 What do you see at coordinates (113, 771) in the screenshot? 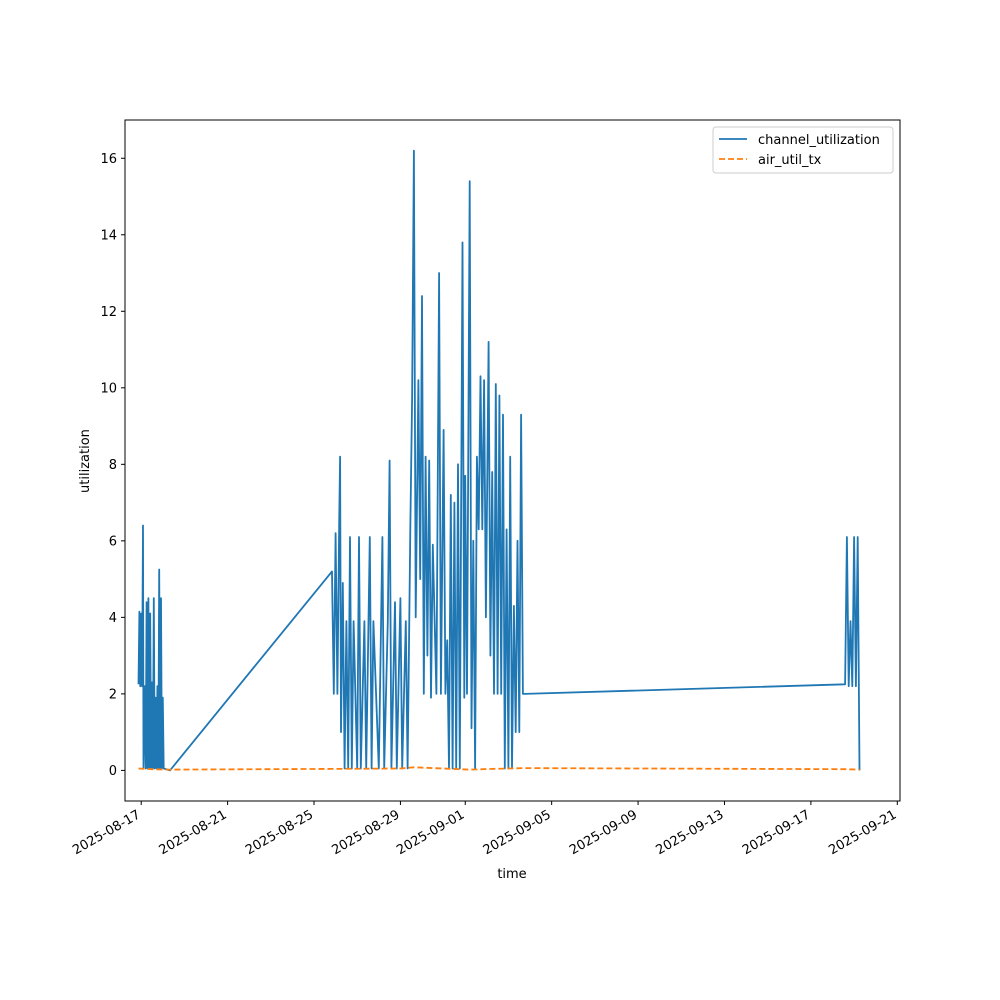
I see `y-tick-label: 0` at bounding box center [113, 771].